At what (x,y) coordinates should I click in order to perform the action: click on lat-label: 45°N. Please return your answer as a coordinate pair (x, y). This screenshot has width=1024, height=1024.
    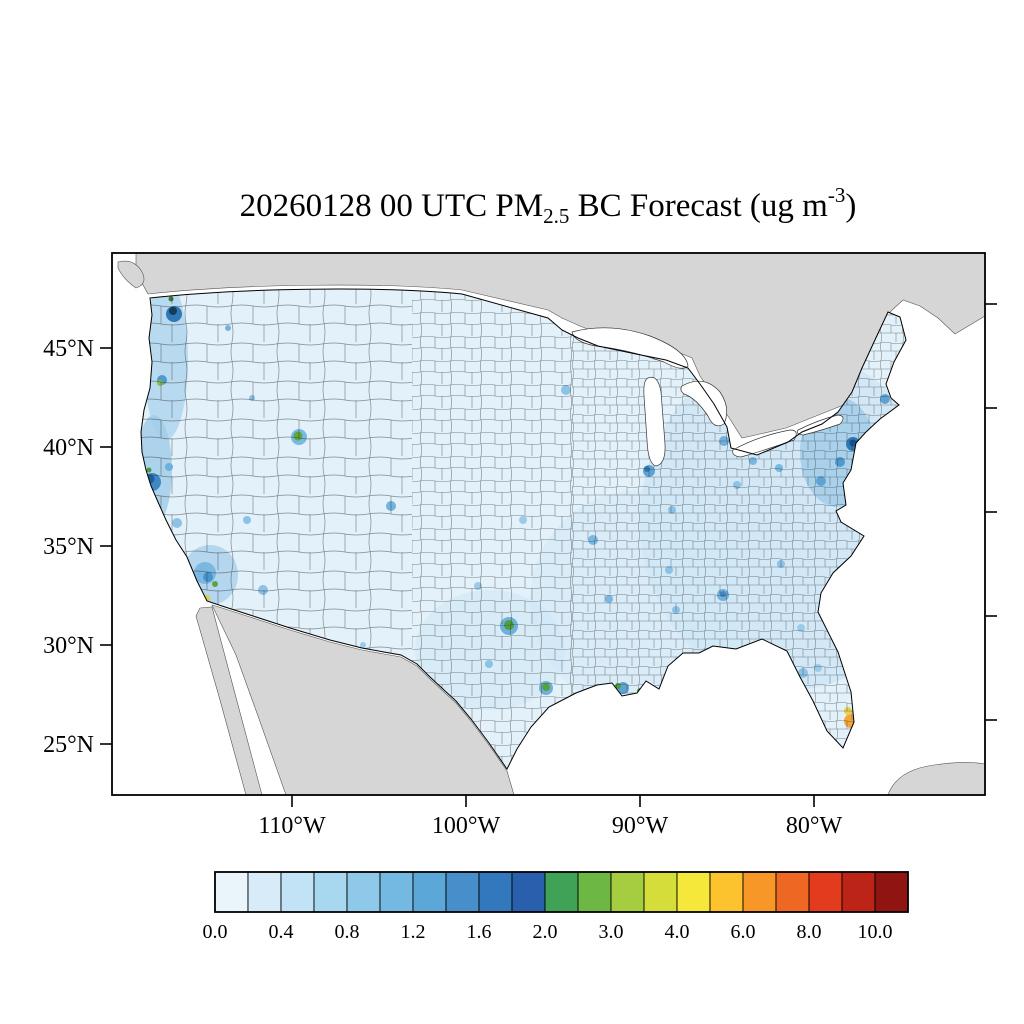
    Looking at the image, I should click on (68, 349).